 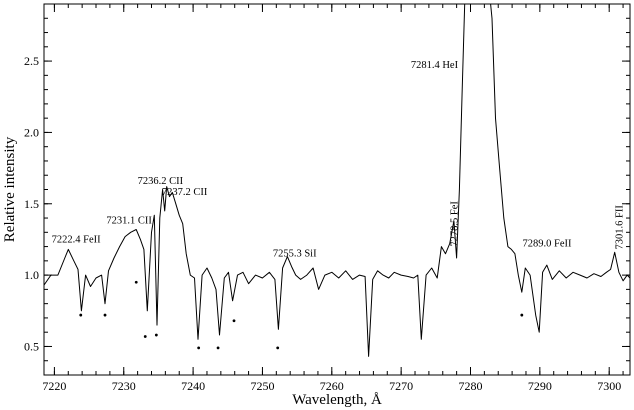 What do you see at coordinates (185, 192) in the screenshot?
I see `line-annotation: 7237.2 CII` at bounding box center [185, 192].